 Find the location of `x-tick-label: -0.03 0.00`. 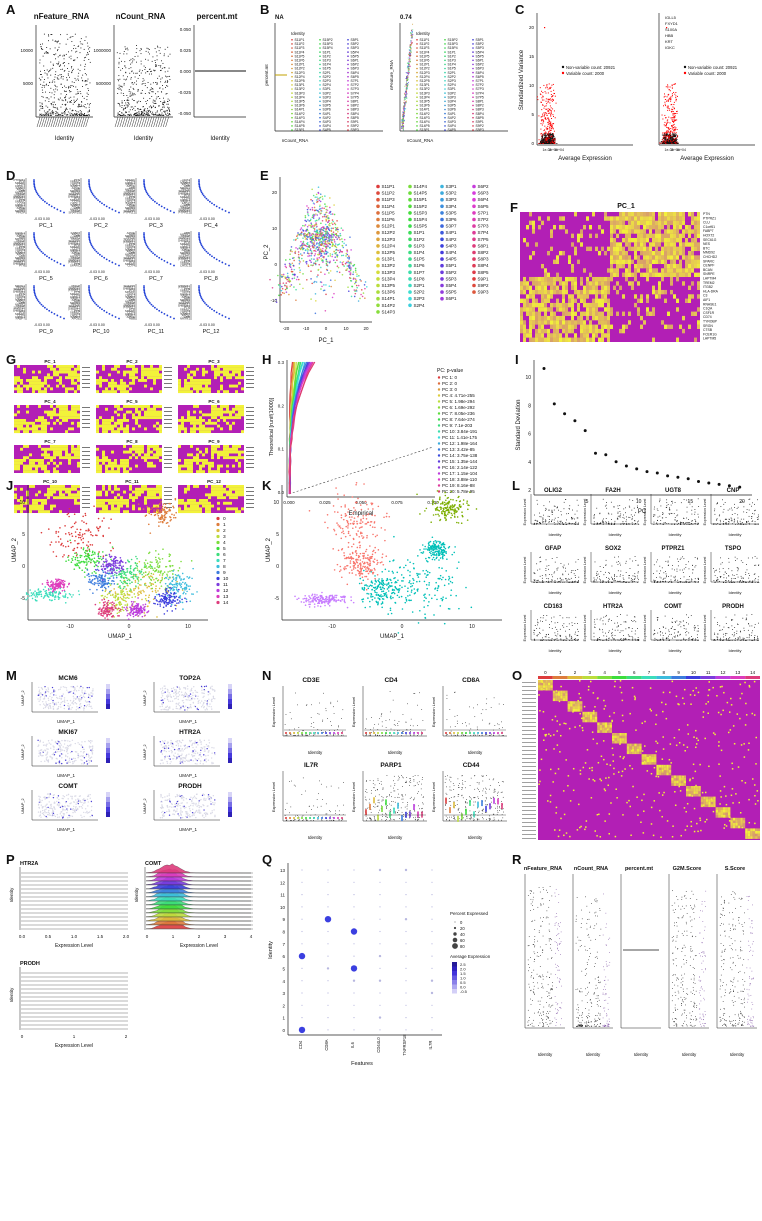

x-tick-label: -0.03 0.00 is located at coordinates (207, 272).